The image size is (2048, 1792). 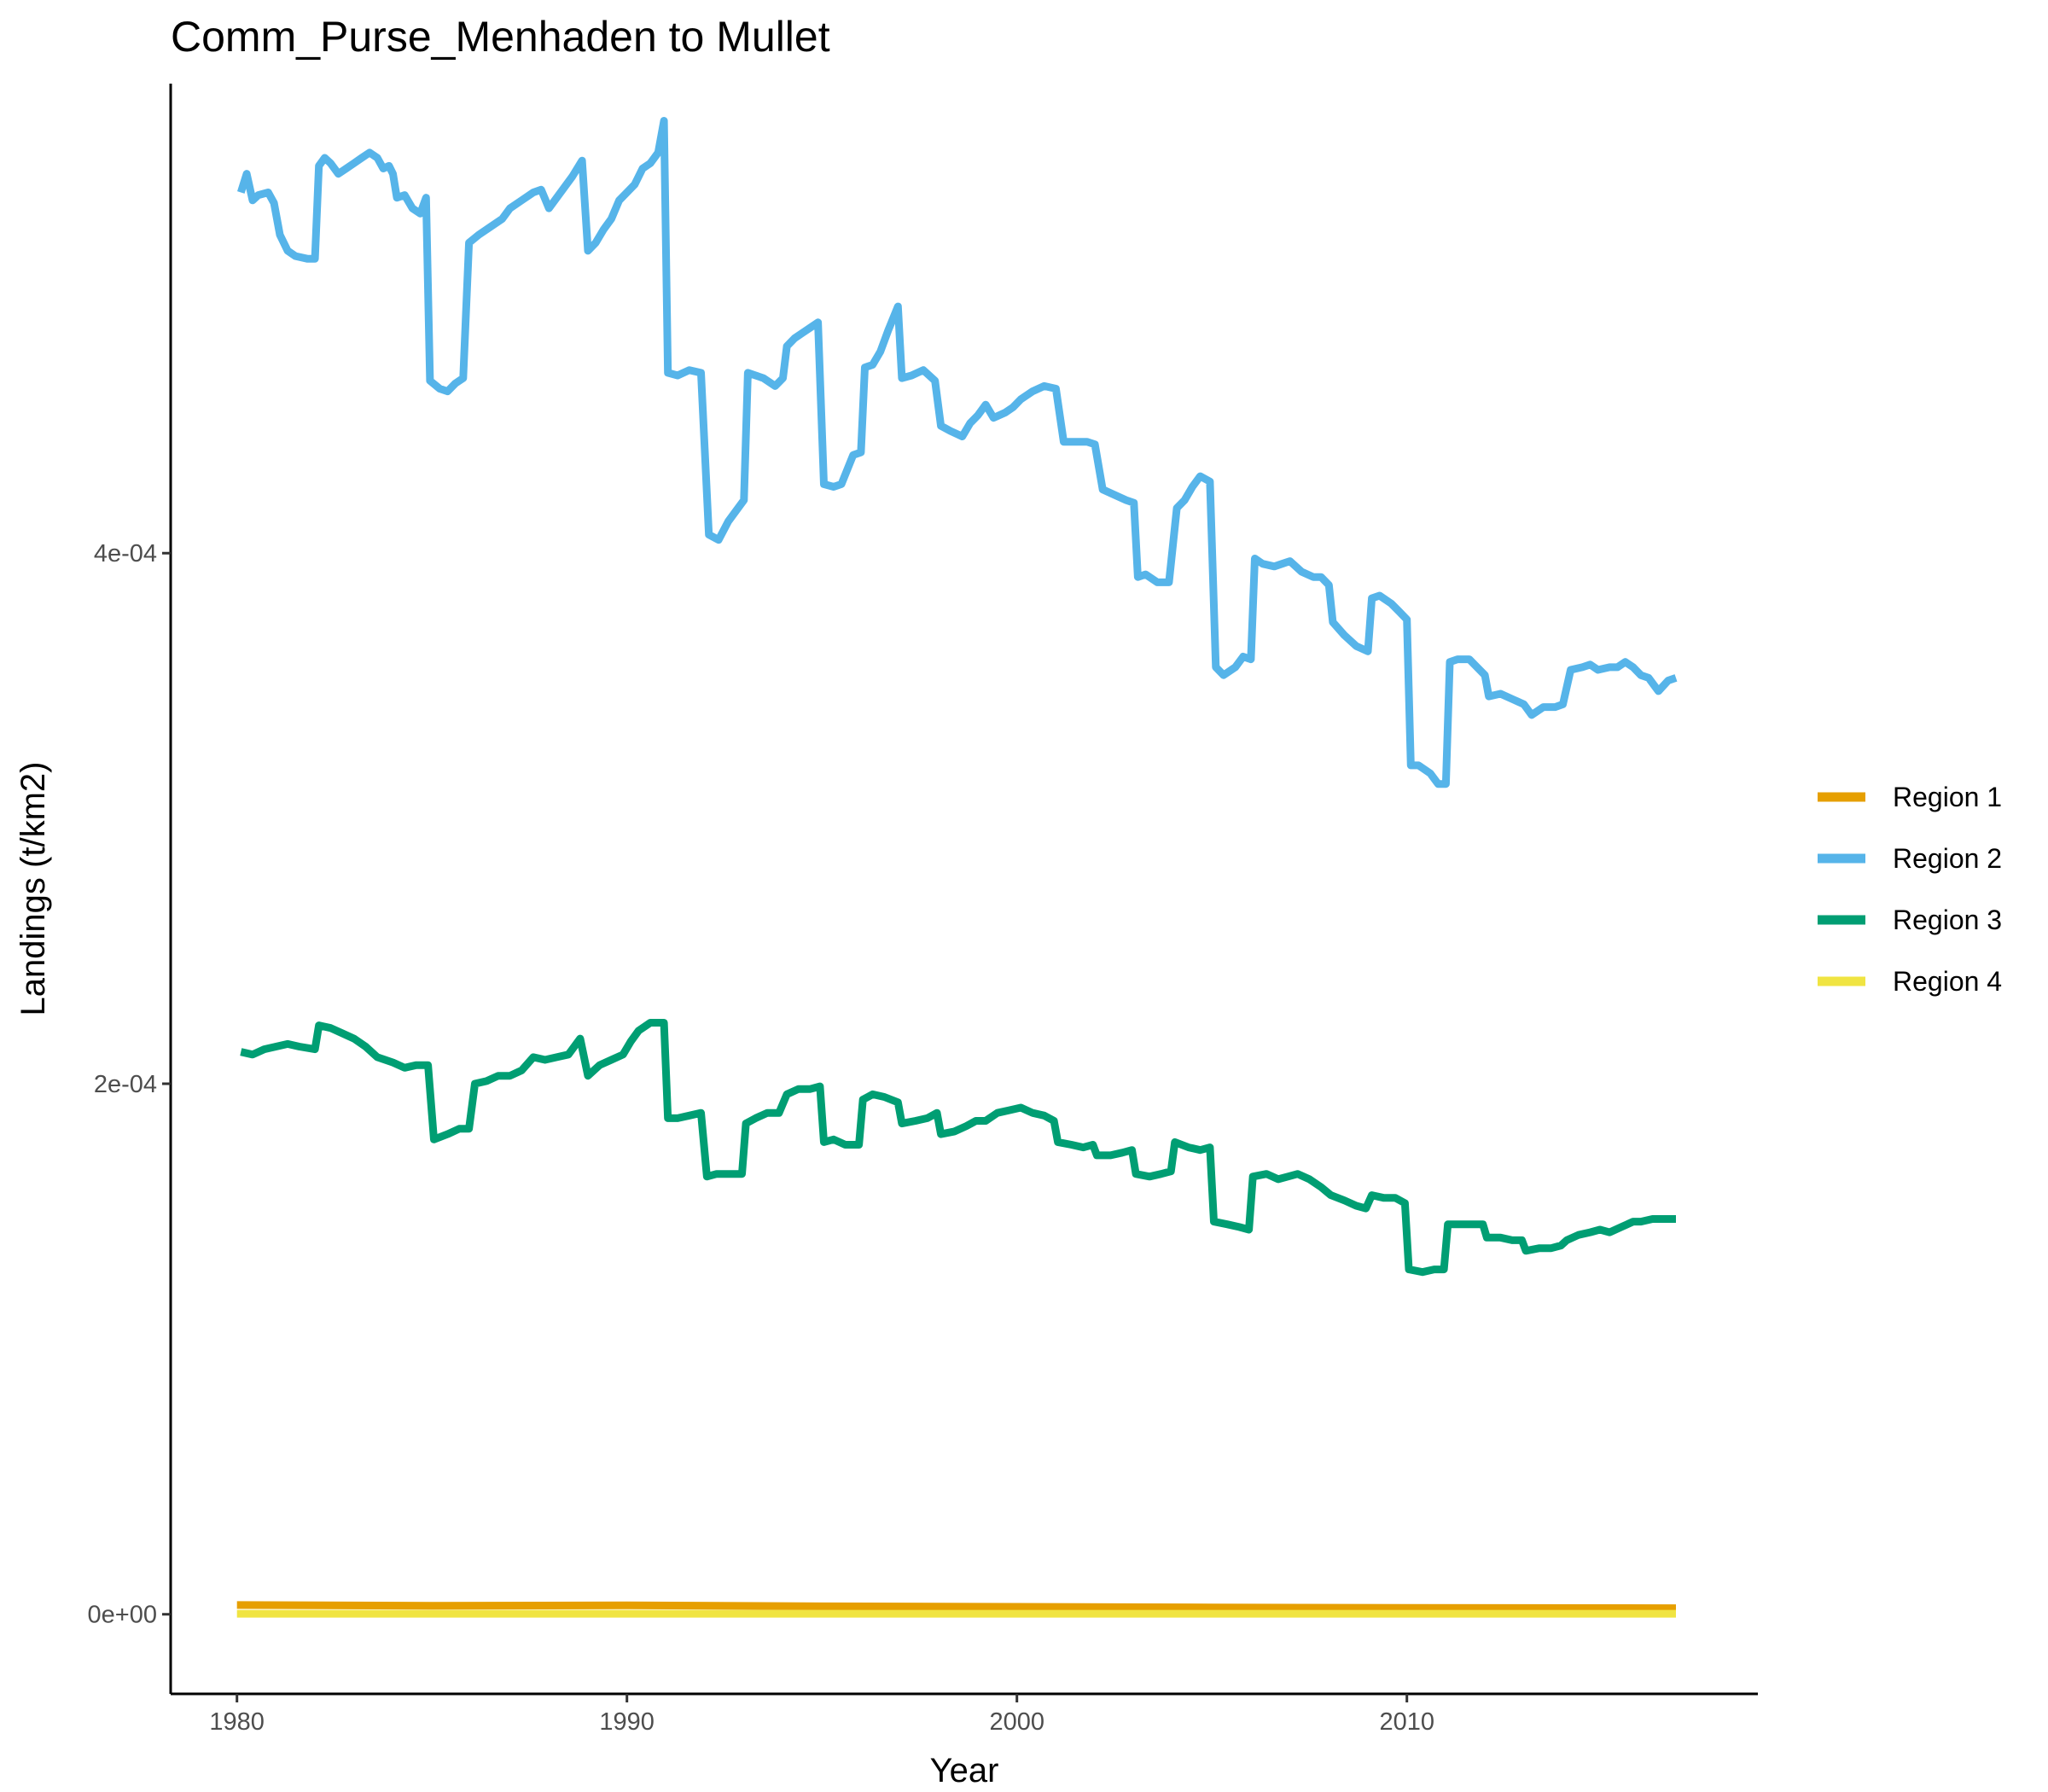 I want to click on x-tick-label: 1980, so click(x=237, y=1722).